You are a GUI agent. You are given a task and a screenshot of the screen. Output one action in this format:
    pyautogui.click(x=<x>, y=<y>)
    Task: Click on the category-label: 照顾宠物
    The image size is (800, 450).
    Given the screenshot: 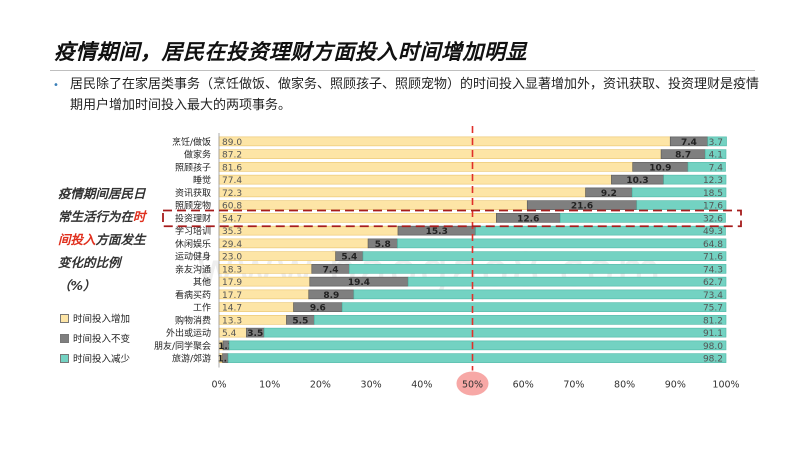 What is the action you would take?
    pyautogui.click(x=193, y=206)
    